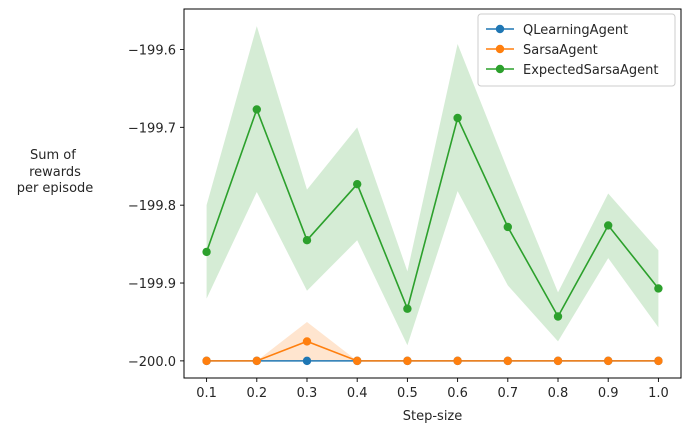 The height and width of the screenshot is (432, 689). I want to click on legend-label-0: QLearningAgent, so click(575, 30).